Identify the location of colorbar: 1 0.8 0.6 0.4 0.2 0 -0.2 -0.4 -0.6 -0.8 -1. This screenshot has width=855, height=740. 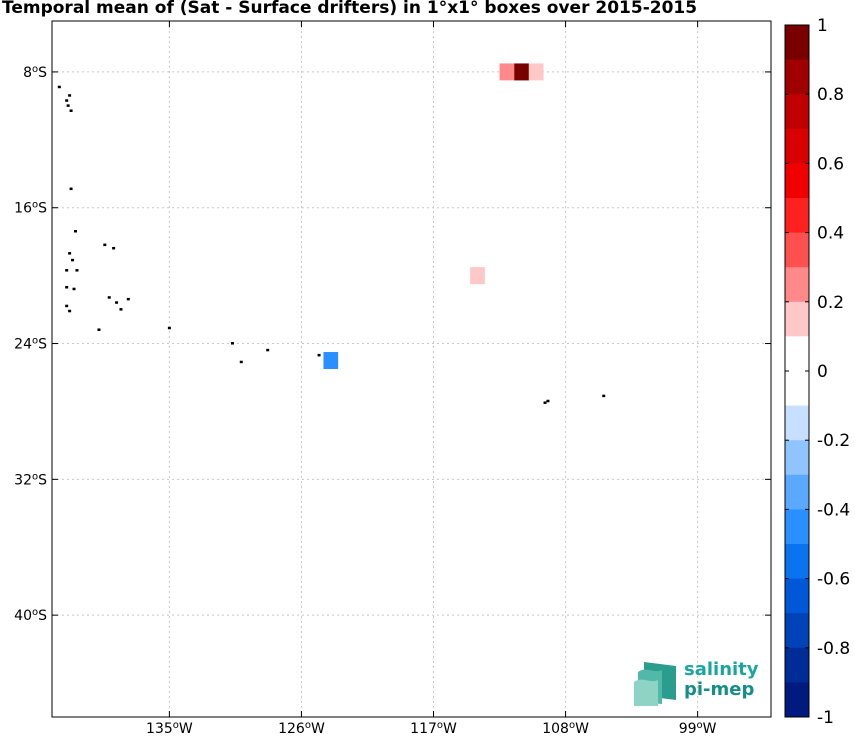
(817, 372).